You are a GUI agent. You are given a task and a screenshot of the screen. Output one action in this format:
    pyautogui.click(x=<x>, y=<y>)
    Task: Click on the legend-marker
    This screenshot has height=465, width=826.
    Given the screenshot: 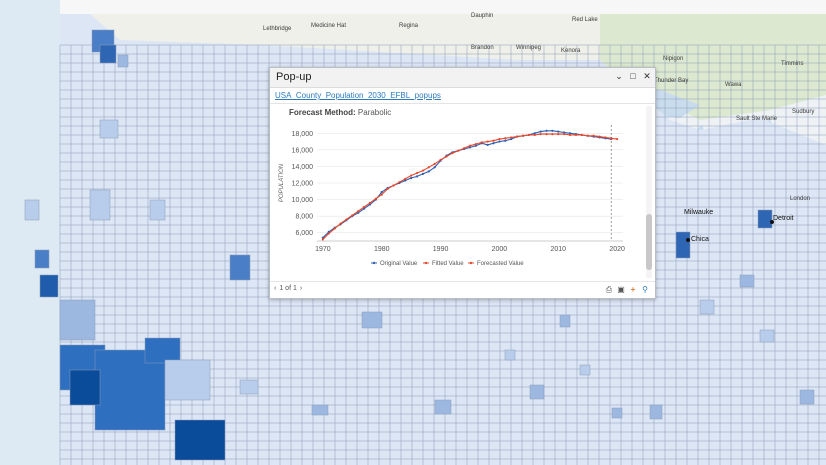 What is the action you would take?
    pyautogui.click(x=426, y=263)
    